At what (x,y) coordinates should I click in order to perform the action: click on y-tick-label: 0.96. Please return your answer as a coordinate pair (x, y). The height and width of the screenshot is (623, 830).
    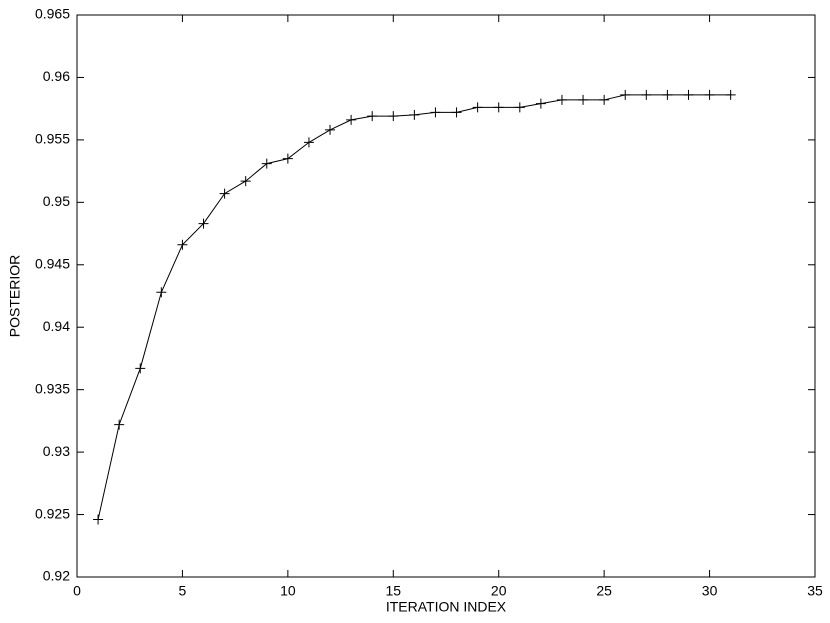
    Looking at the image, I should click on (56, 76).